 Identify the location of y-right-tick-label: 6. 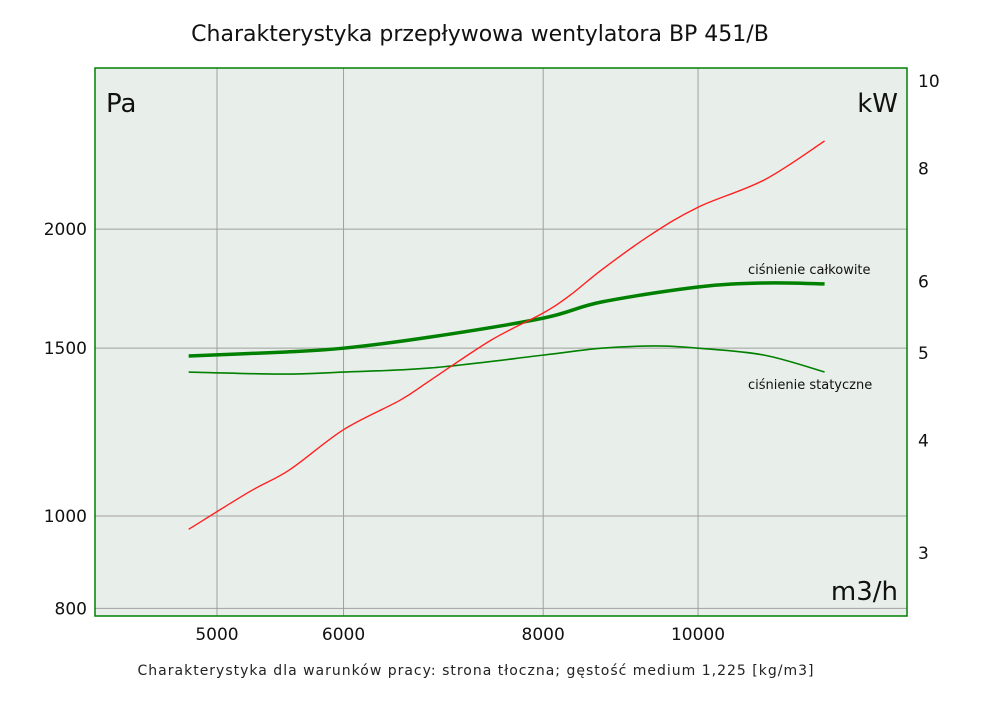
(923, 282).